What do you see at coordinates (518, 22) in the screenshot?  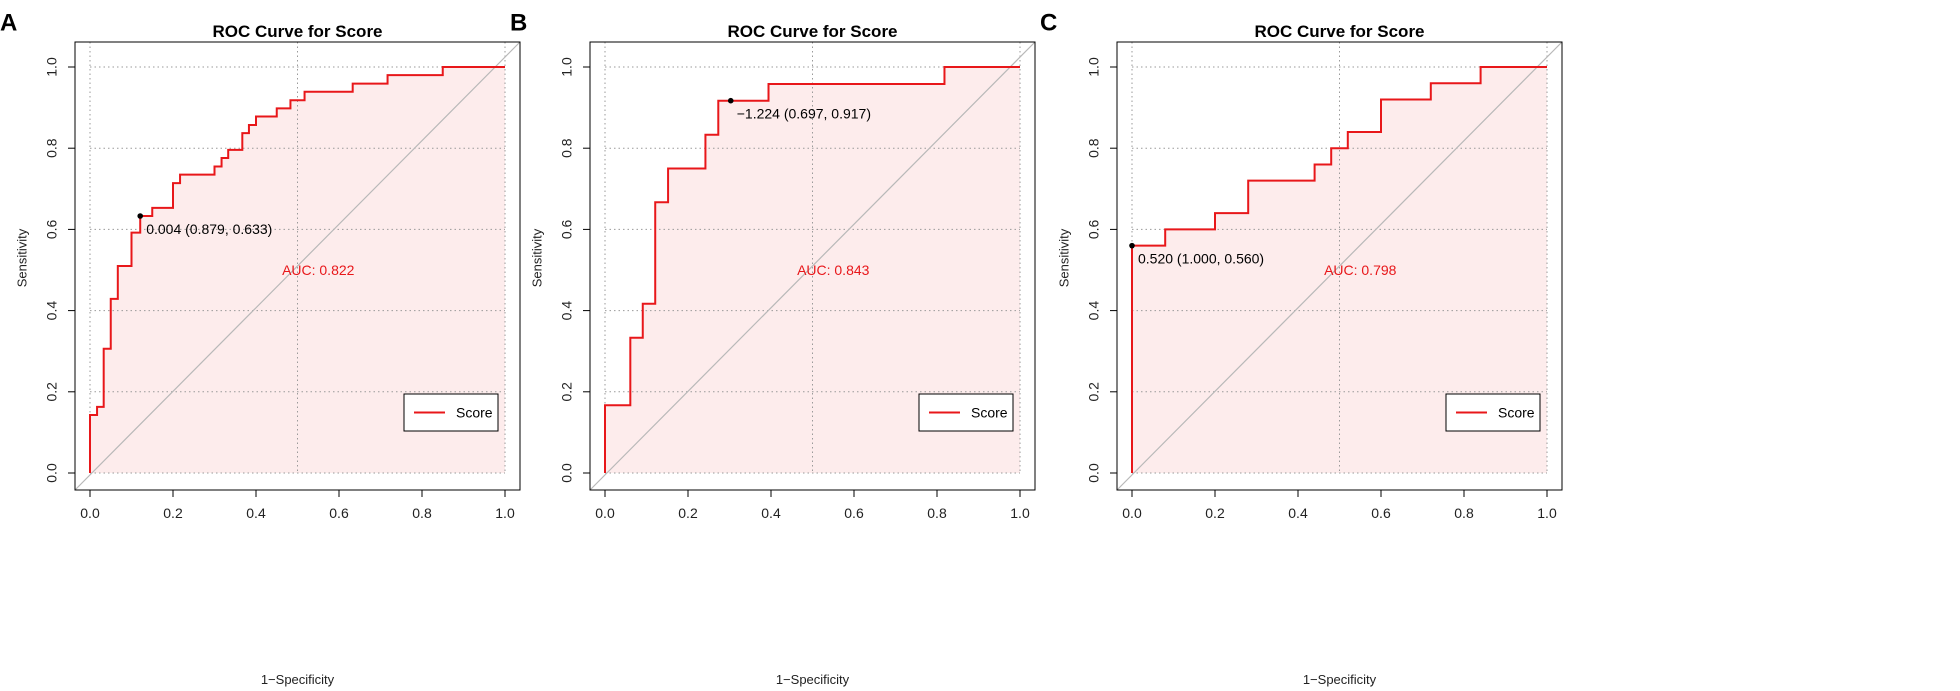 I see `panel-label: B` at bounding box center [518, 22].